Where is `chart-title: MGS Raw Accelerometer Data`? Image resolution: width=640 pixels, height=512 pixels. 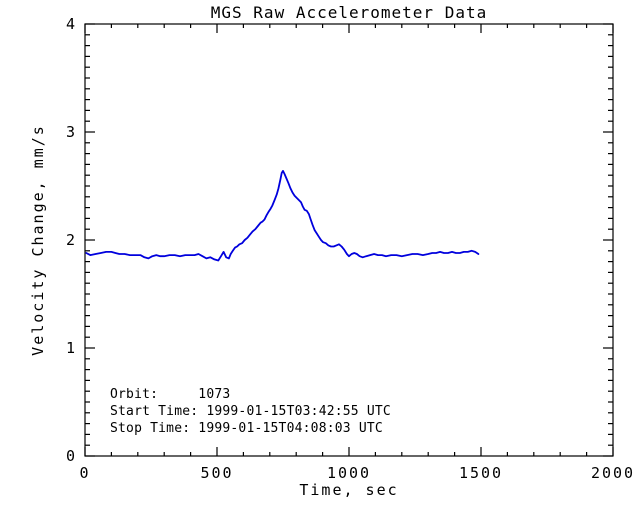 chart-title: MGS Raw Accelerometer Data is located at coordinates (349, 12).